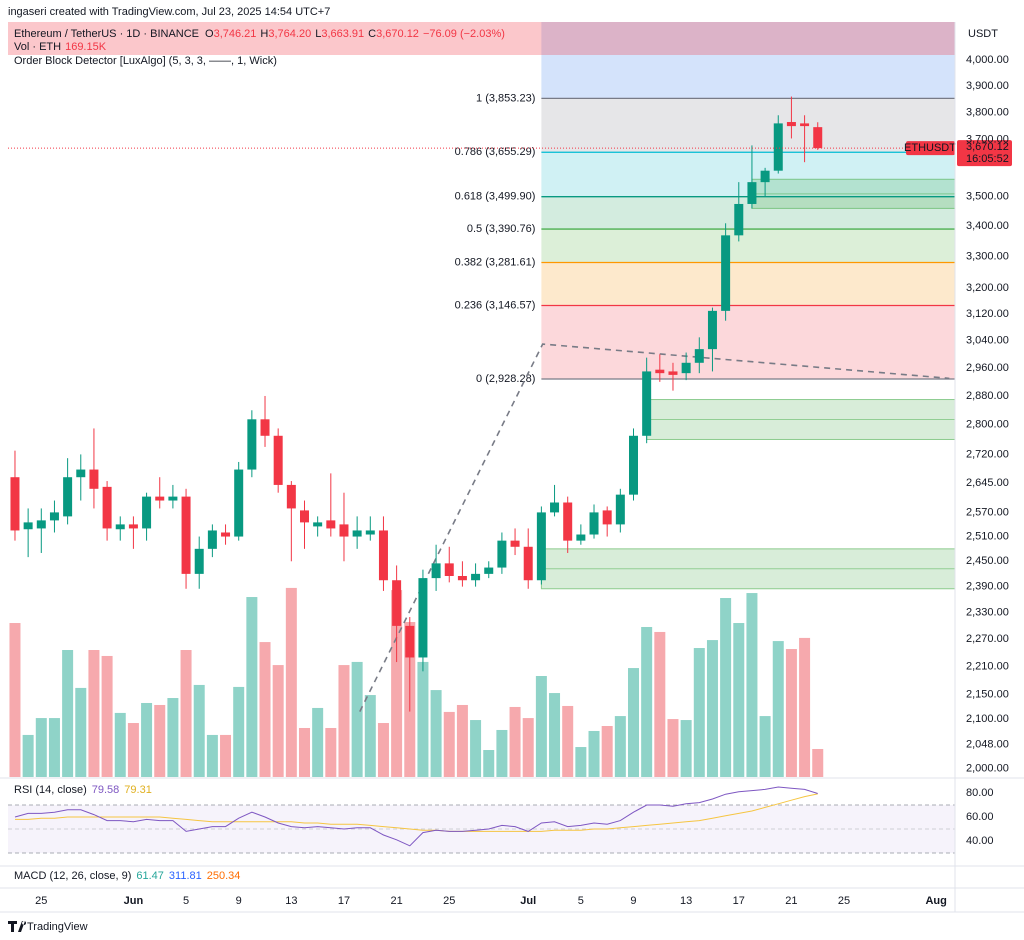 This screenshot has width=1024, height=940. Describe the element at coordinates (134, 901) in the screenshot. I see `x-tick-label: Jun` at that location.